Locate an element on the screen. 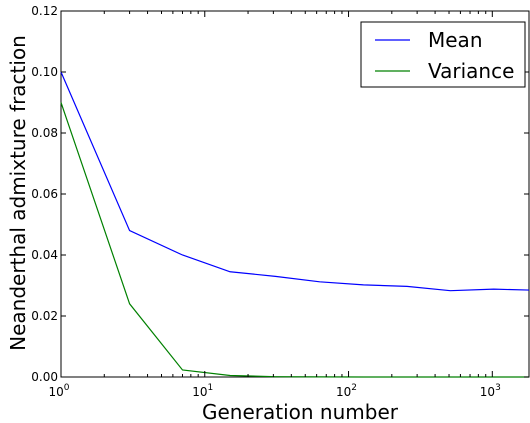  legend-label-mean: Mean is located at coordinates (455, 40).